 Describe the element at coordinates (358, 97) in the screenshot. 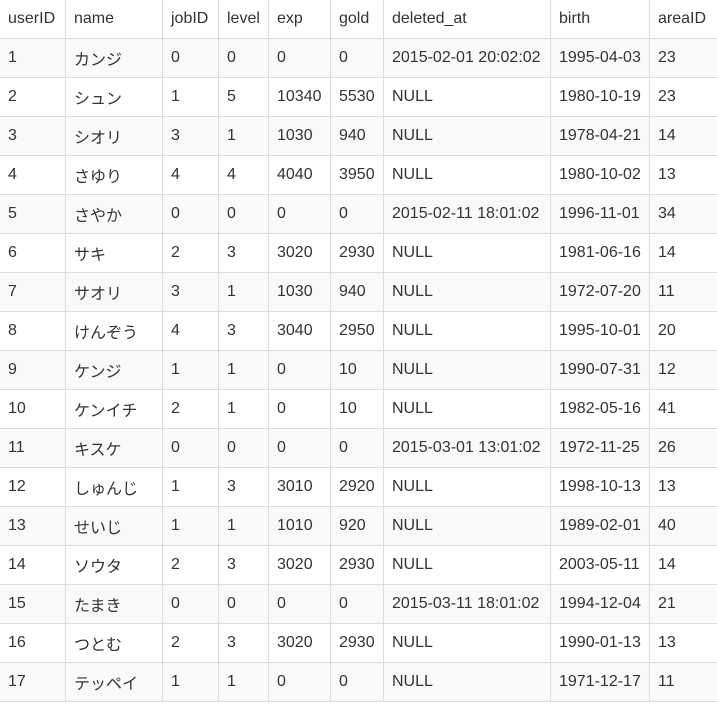

I see `table-row: 2 シュン 1 5 10340 5530 NULL 1980-10-19 23` at that location.